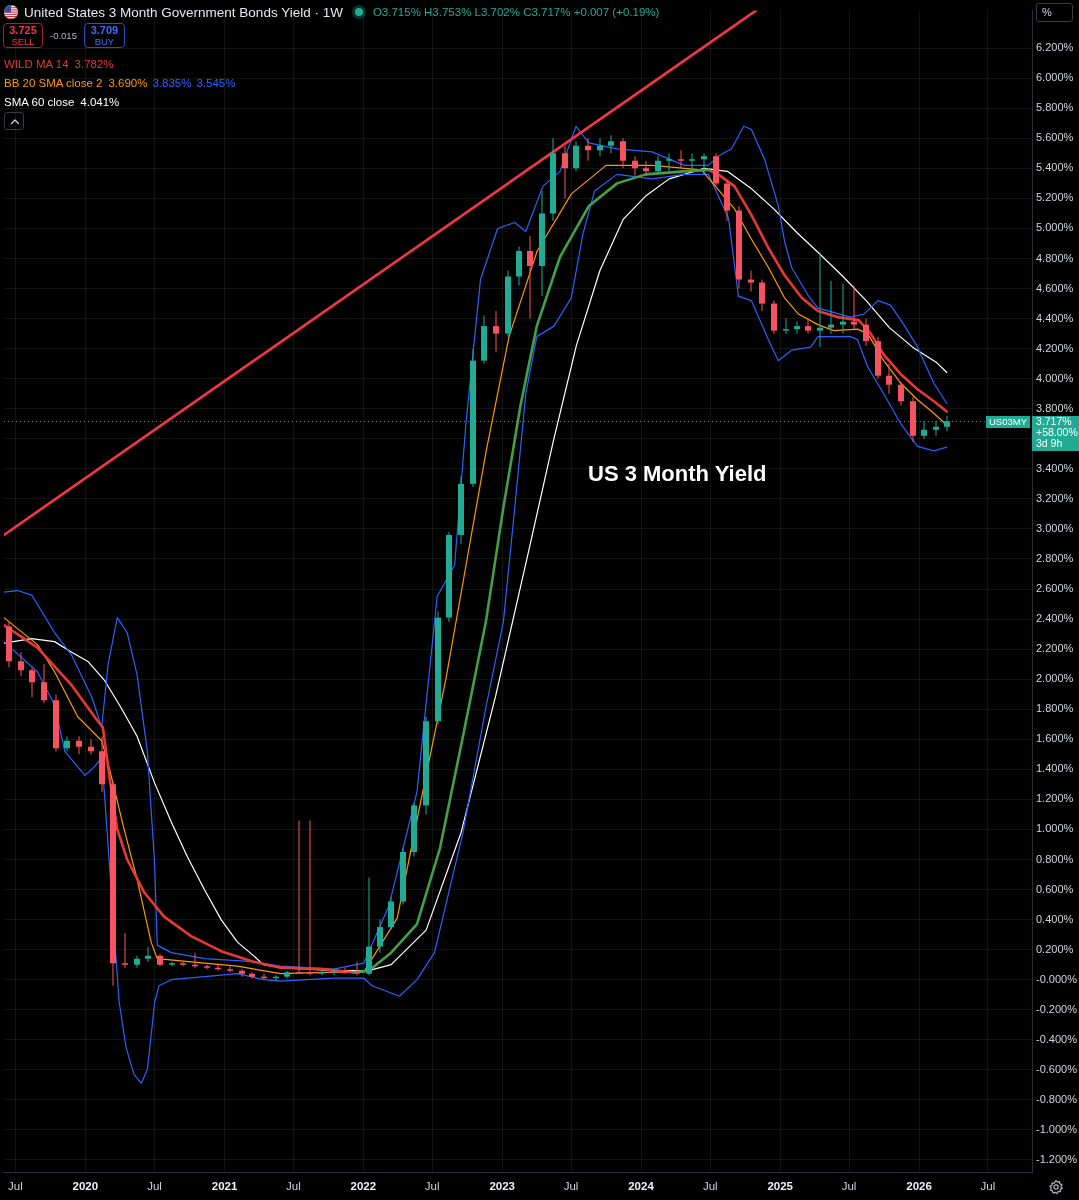 The width and height of the screenshot is (1079, 1200). Describe the element at coordinates (85, 1186) in the screenshot. I see `x-tick-label: 2020` at that location.